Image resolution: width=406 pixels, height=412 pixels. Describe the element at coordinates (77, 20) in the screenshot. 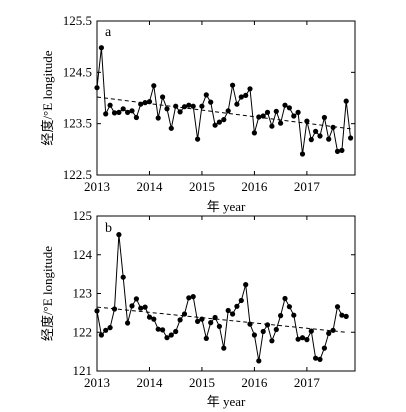

I see `y-tick-label: 125.5` at that location.